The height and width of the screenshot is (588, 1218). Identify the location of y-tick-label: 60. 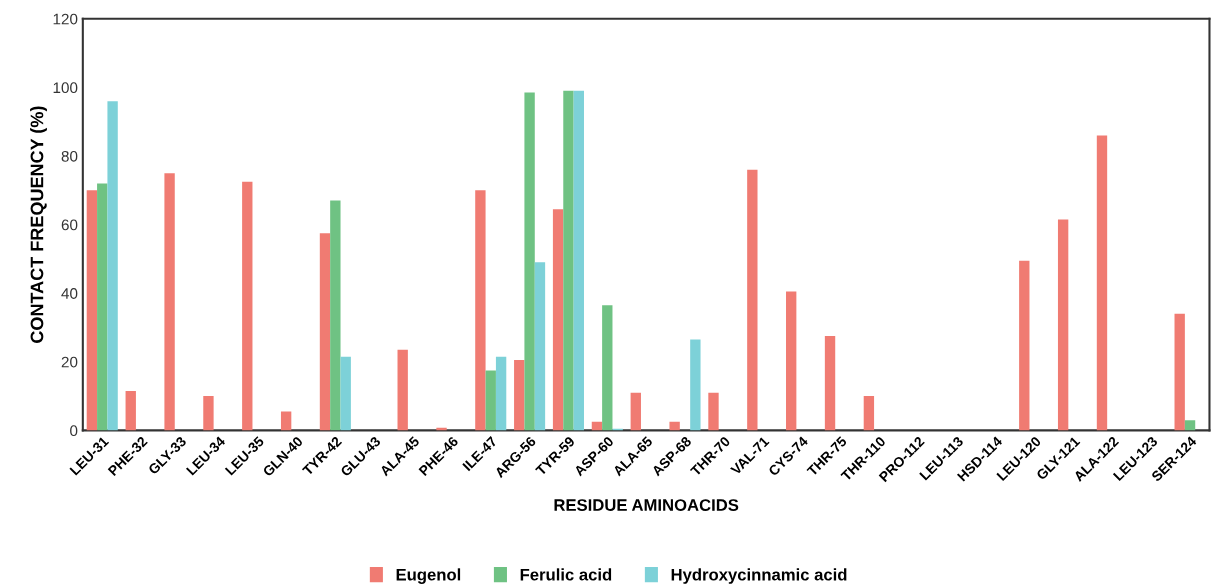
(69, 225).